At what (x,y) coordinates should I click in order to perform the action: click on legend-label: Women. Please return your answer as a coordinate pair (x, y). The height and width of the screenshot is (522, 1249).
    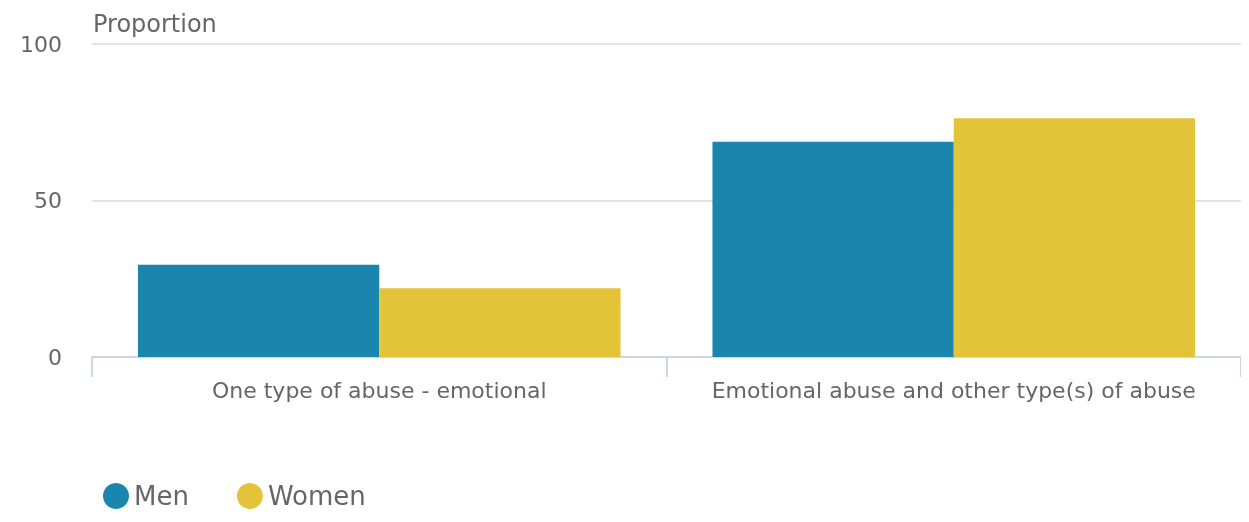
    Looking at the image, I should click on (316, 496).